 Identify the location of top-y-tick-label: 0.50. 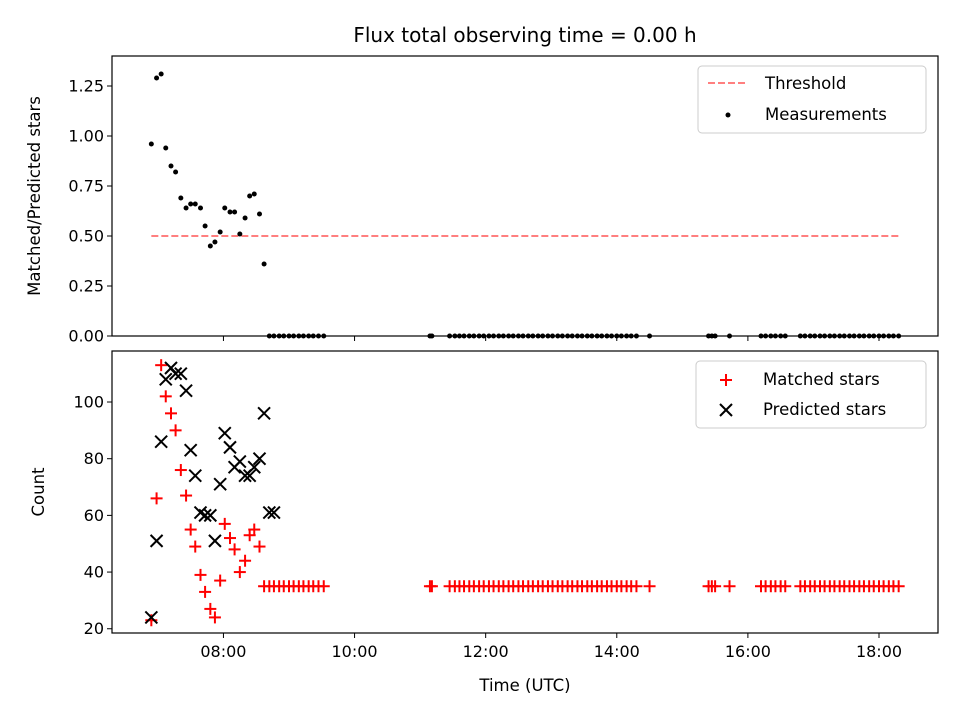
(86, 236).